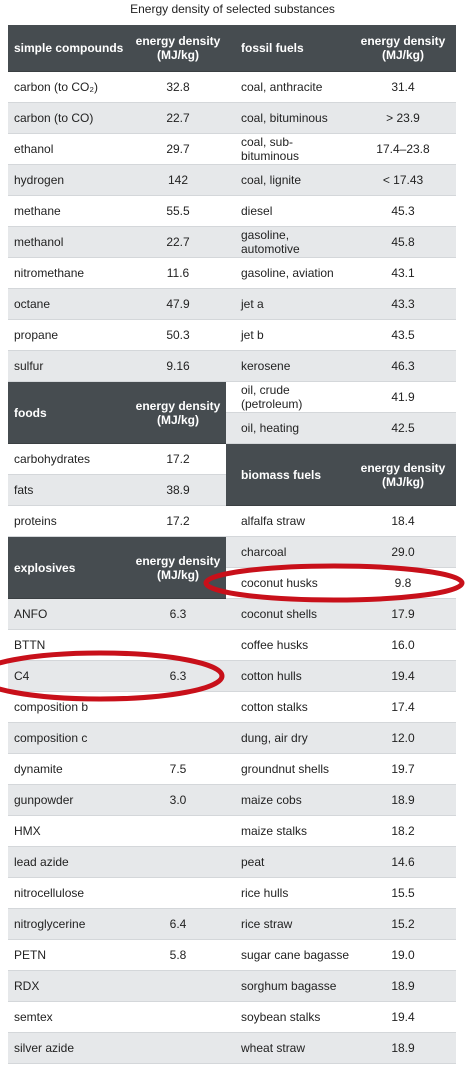  Describe the element at coordinates (403, 118) in the screenshot. I see `energy-density: > 23.9` at that location.